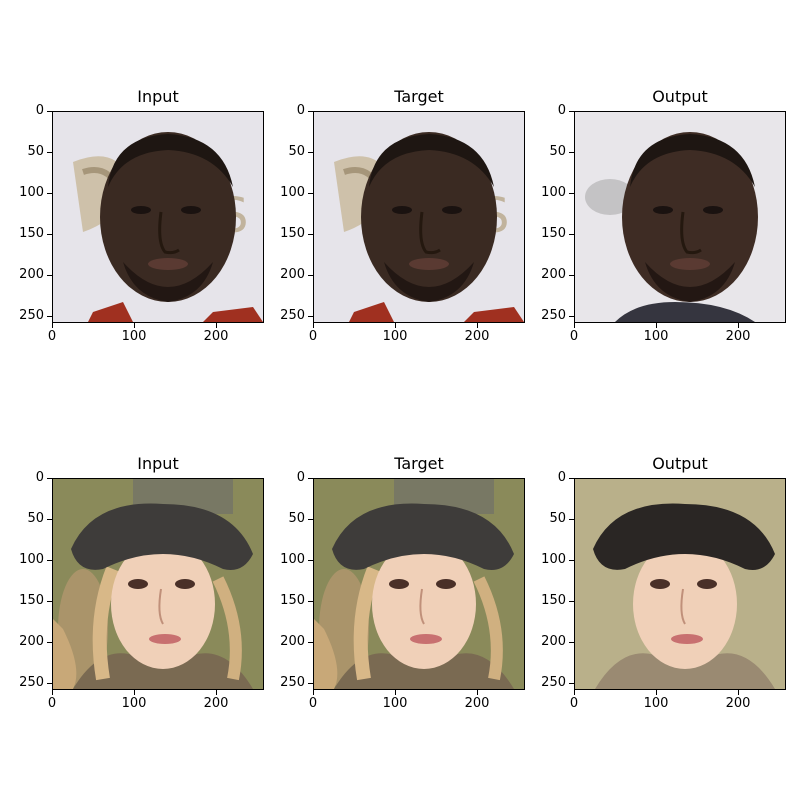  I want to click on image-panel: Target 0 50 100 150 200 250 0 100 200, so click(402, 582).